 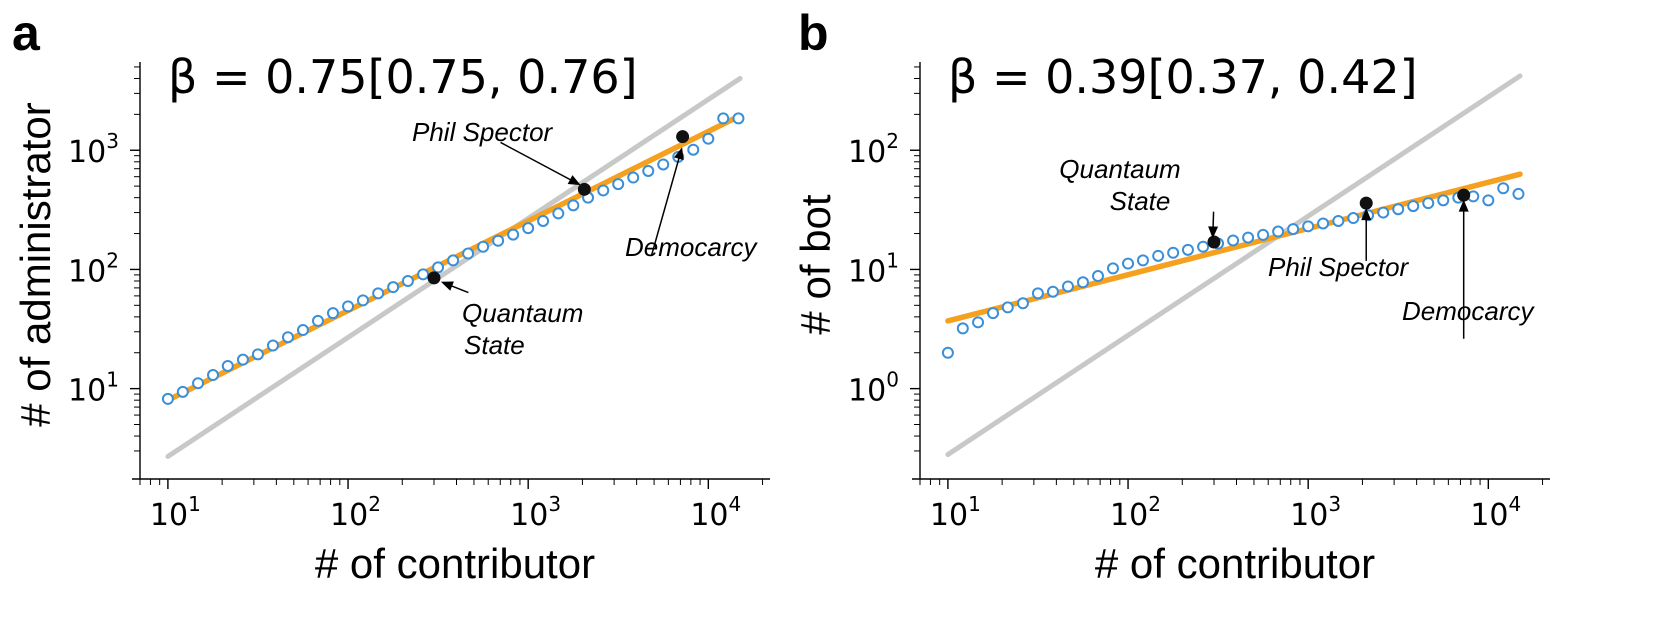 I want to click on panel-b-x-axis-title: # of contributor, so click(x=1235, y=563).